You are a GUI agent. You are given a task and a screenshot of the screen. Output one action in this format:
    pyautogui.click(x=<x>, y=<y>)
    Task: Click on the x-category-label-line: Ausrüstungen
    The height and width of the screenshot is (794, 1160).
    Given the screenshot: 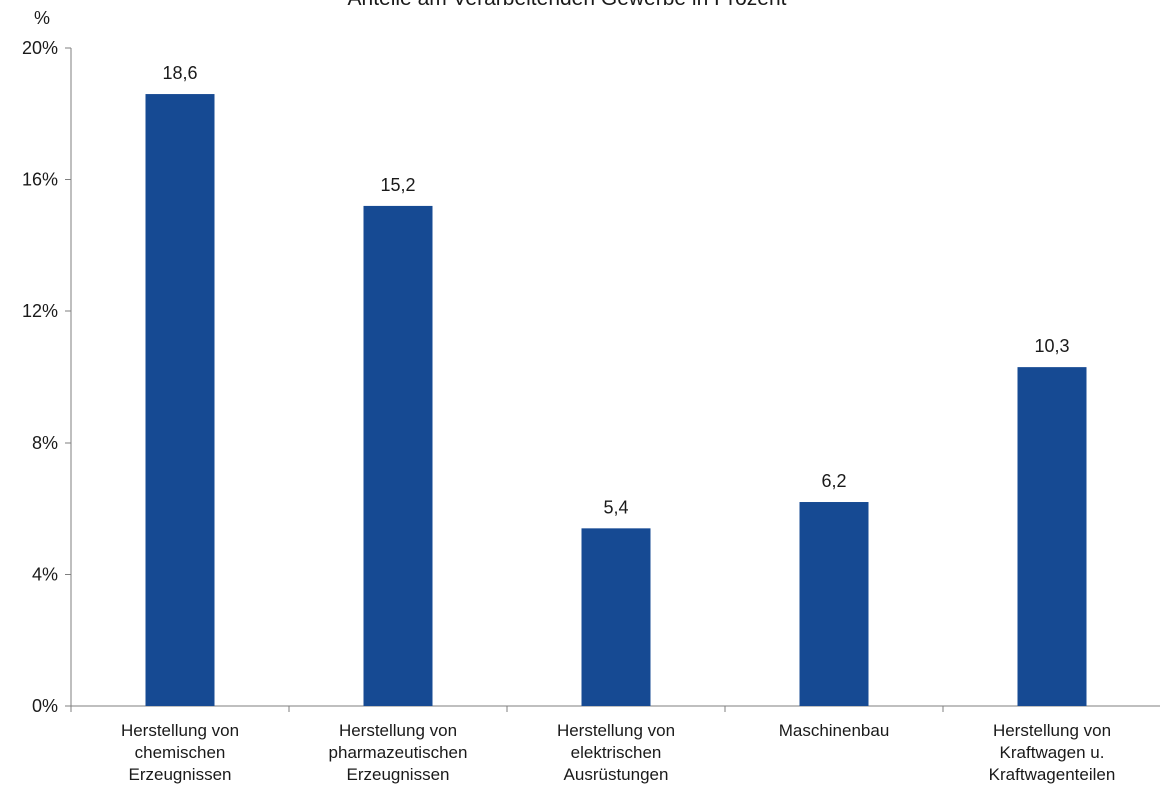 What is the action you would take?
    pyautogui.click(x=616, y=774)
    